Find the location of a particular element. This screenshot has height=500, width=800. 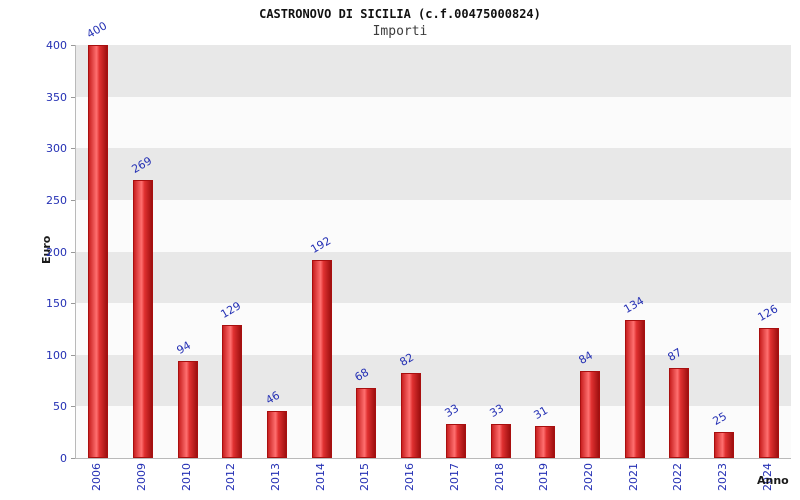

x-tick-label: 2006 is located at coordinates (97, 477).